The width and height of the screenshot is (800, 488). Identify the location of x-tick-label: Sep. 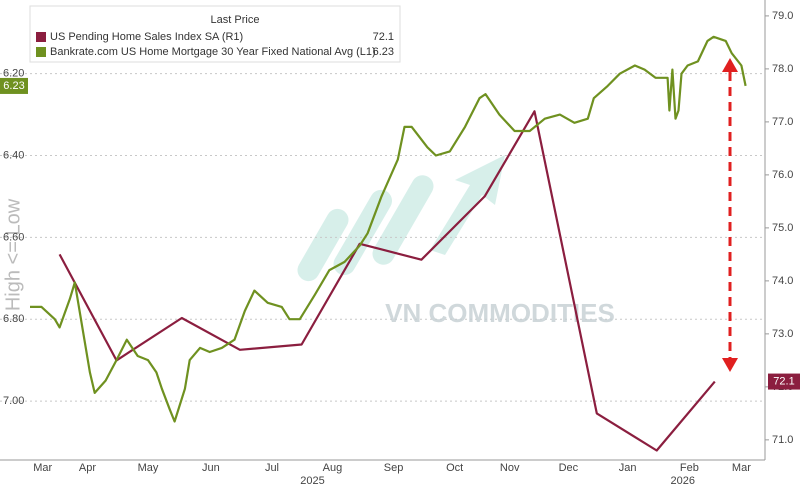
(394, 468).